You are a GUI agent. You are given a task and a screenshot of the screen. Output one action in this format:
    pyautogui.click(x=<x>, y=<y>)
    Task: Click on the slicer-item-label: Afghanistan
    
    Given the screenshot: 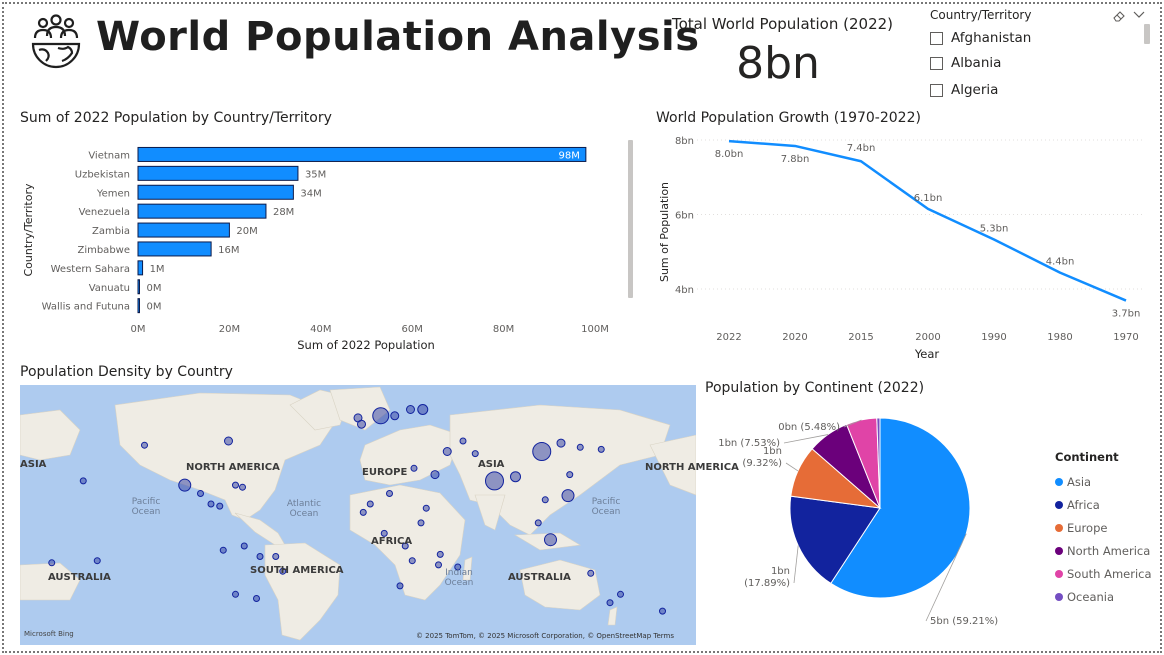 What is the action you would take?
    pyautogui.click(x=991, y=38)
    